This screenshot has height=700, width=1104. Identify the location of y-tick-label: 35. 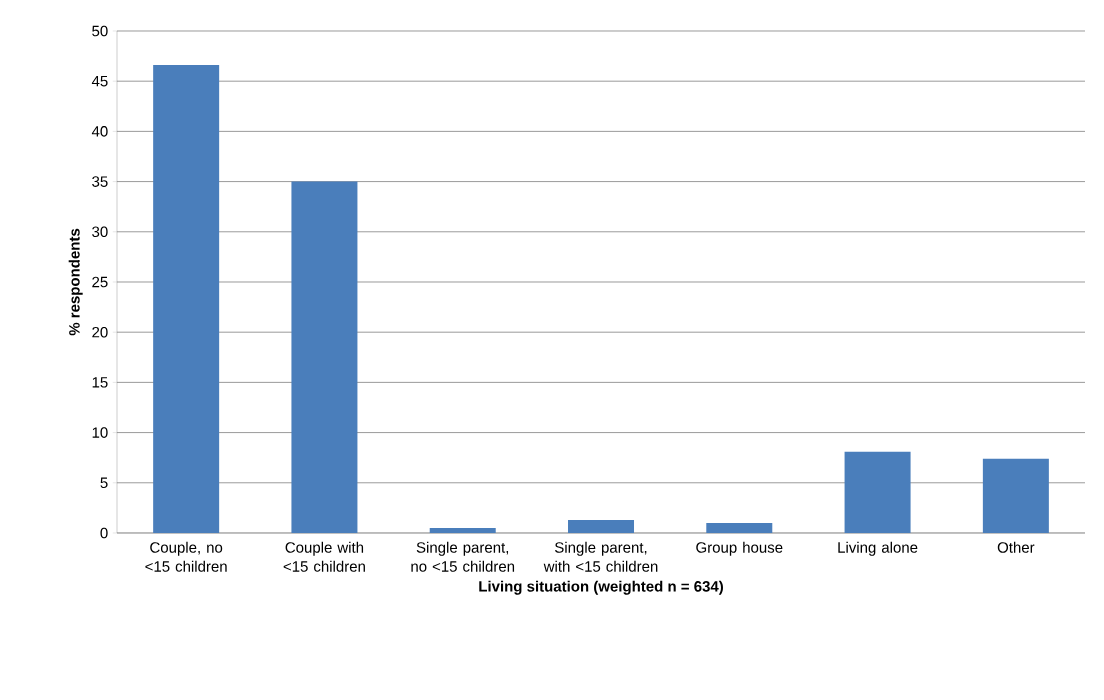
(100, 181).